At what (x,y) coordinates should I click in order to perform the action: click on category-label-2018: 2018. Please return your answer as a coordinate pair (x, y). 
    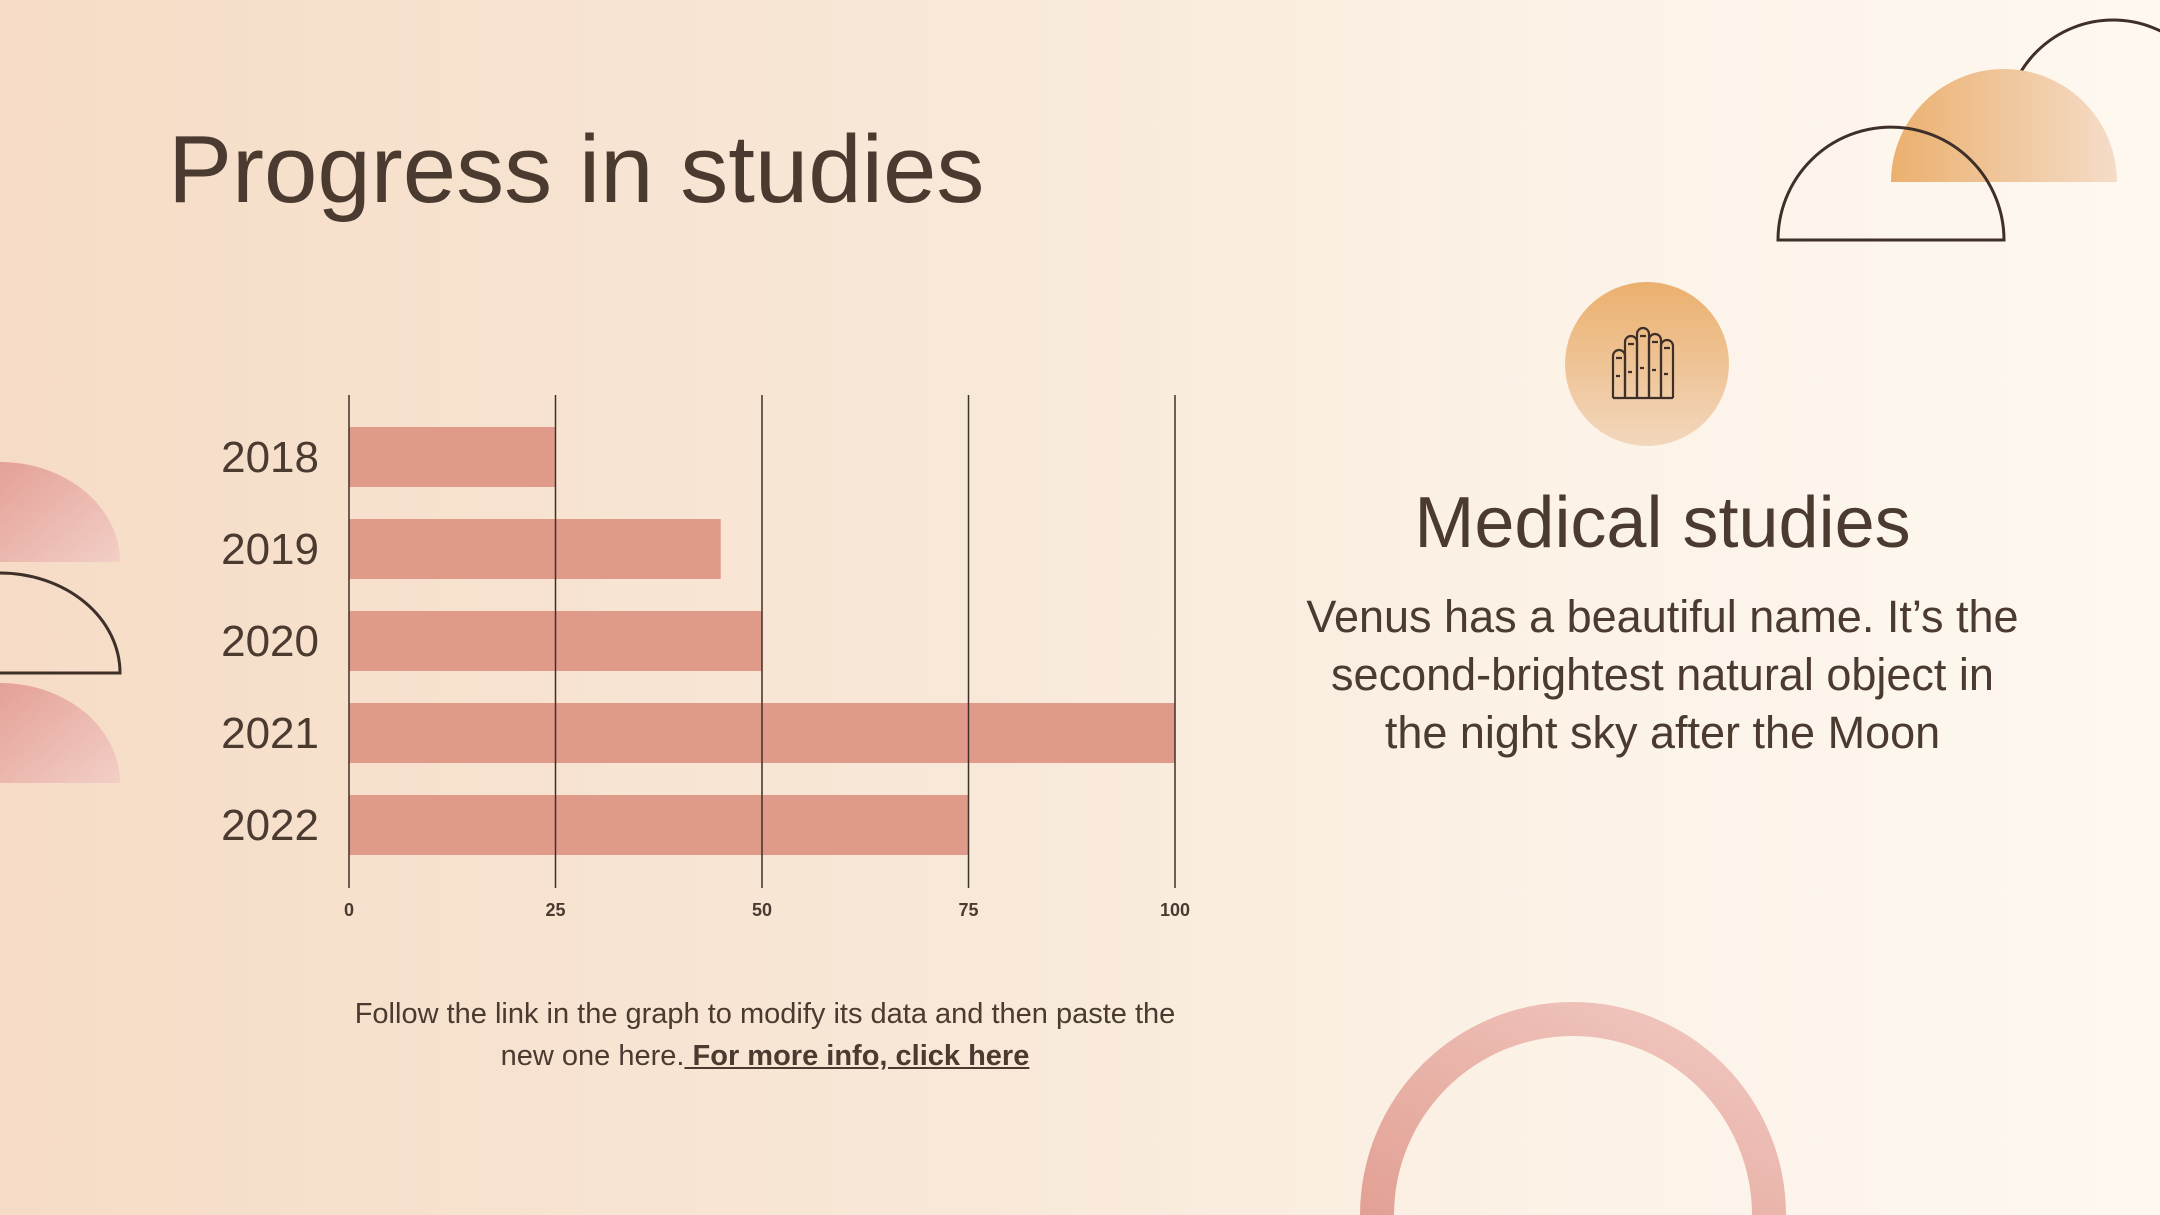
    Looking at the image, I should click on (270, 457).